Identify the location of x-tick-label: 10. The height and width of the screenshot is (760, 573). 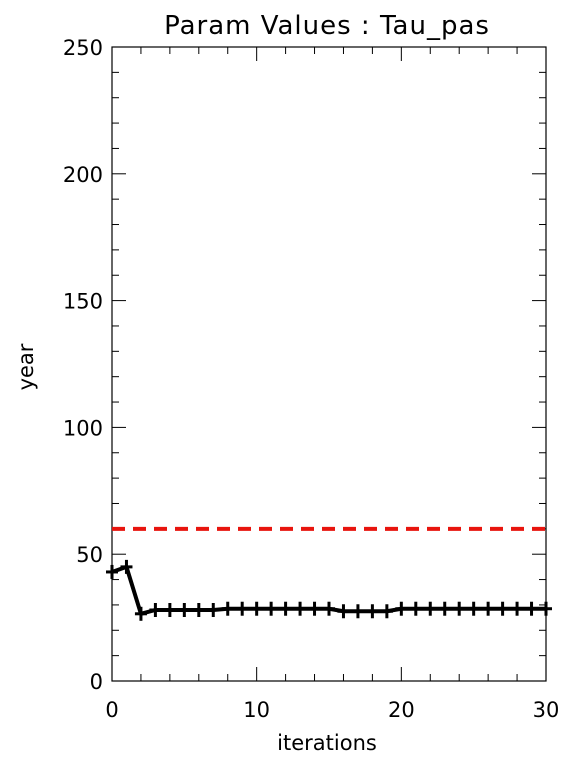
(256, 710).